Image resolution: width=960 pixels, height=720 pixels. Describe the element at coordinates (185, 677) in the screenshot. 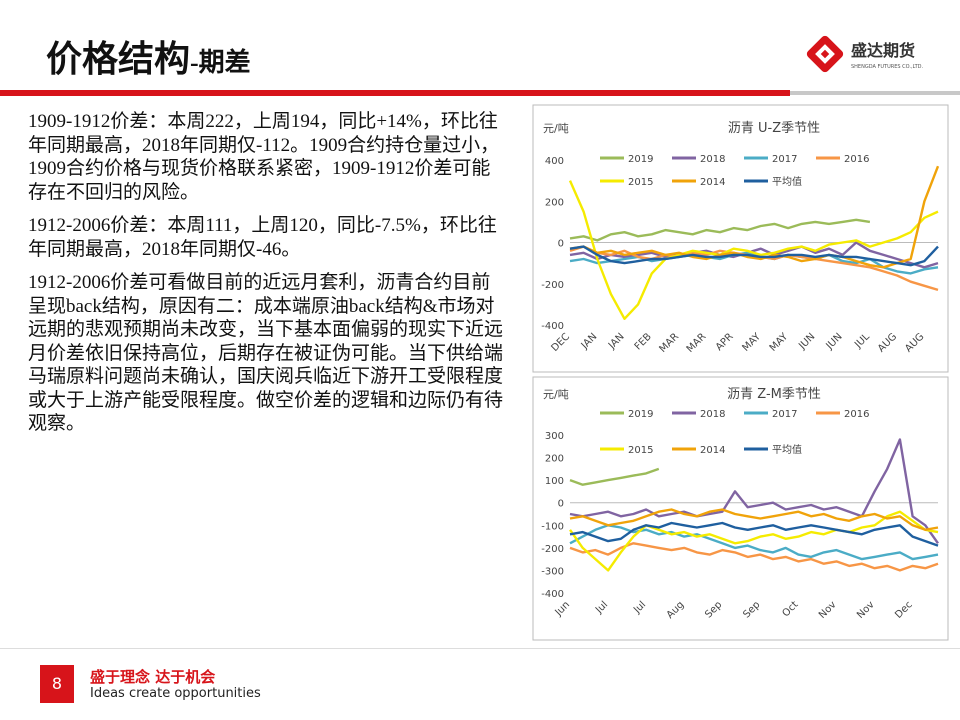

I see `slogan-b: 达于机会` at that location.